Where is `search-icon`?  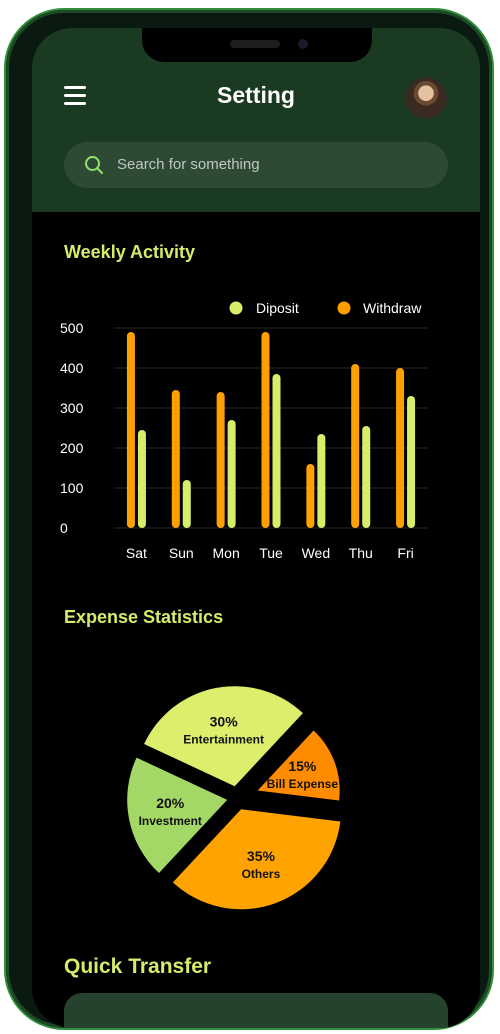
search-icon is located at coordinates (94, 165).